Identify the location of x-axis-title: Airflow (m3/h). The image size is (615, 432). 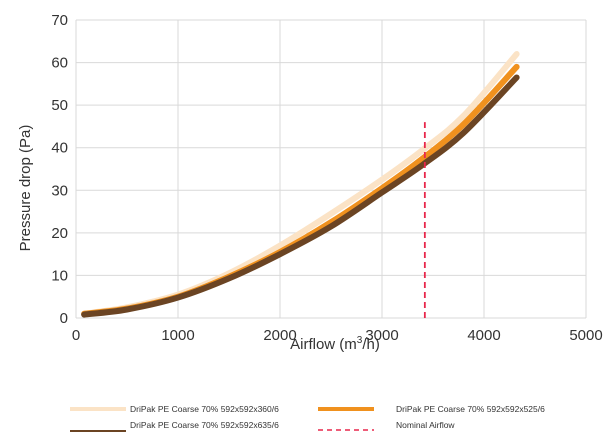
(335, 344).